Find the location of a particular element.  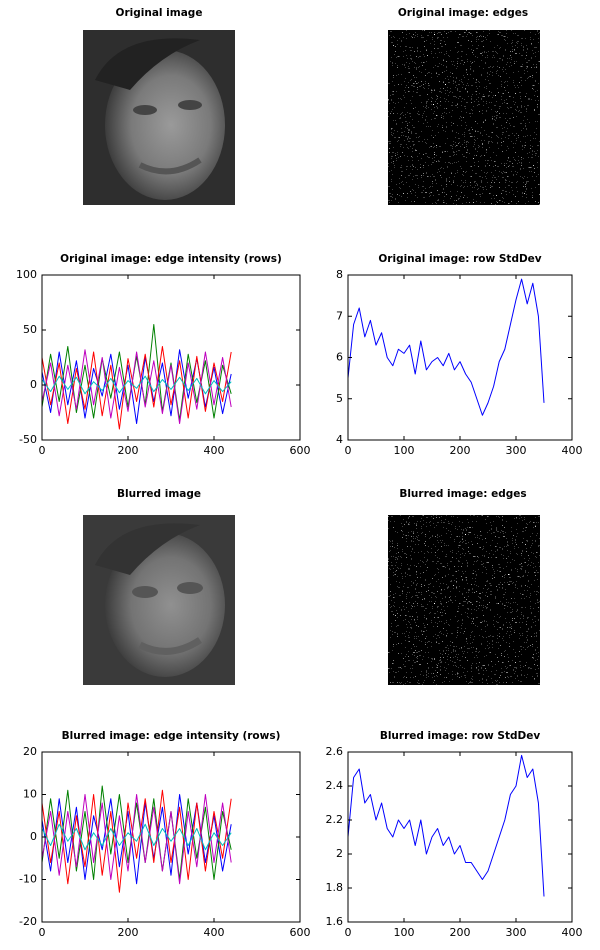

chart-title: Original image: row StdDev is located at coordinates (459, 259).